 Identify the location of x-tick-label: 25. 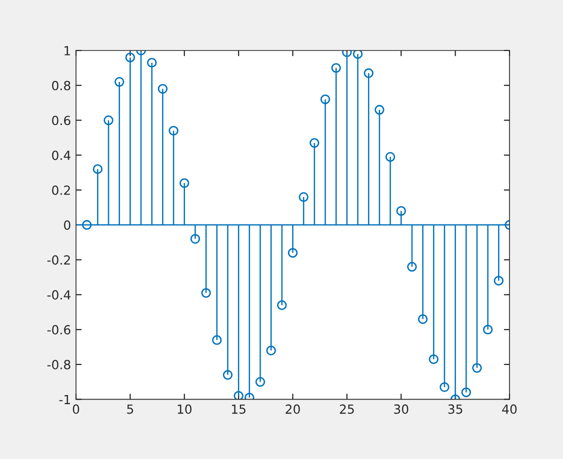
(347, 409).